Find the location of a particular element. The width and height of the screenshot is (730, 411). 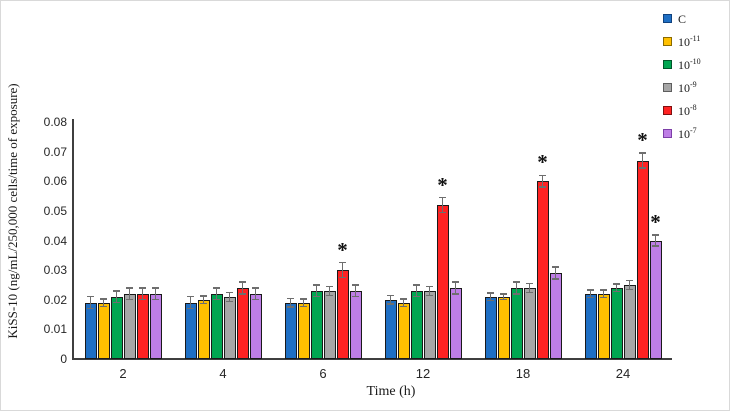

y-axis-line is located at coordinates (73, 239).